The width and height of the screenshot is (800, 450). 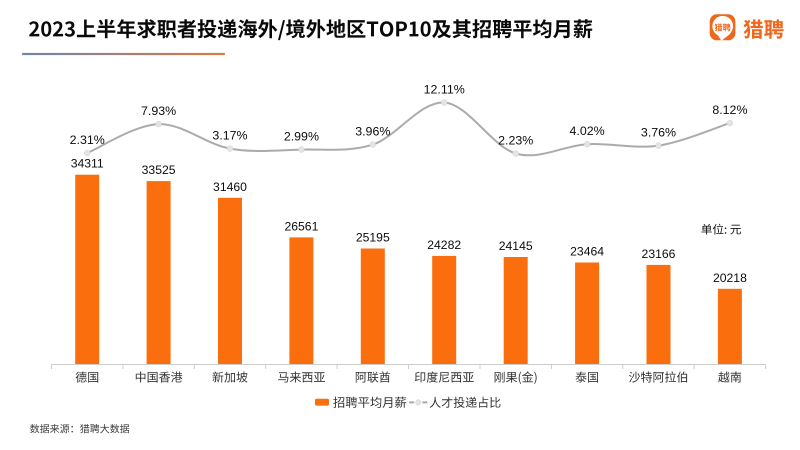 What do you see at coordinates (372, 132) in the screenshot?
I see `svg-text: 3.96%` at bounding box center [372, 132].